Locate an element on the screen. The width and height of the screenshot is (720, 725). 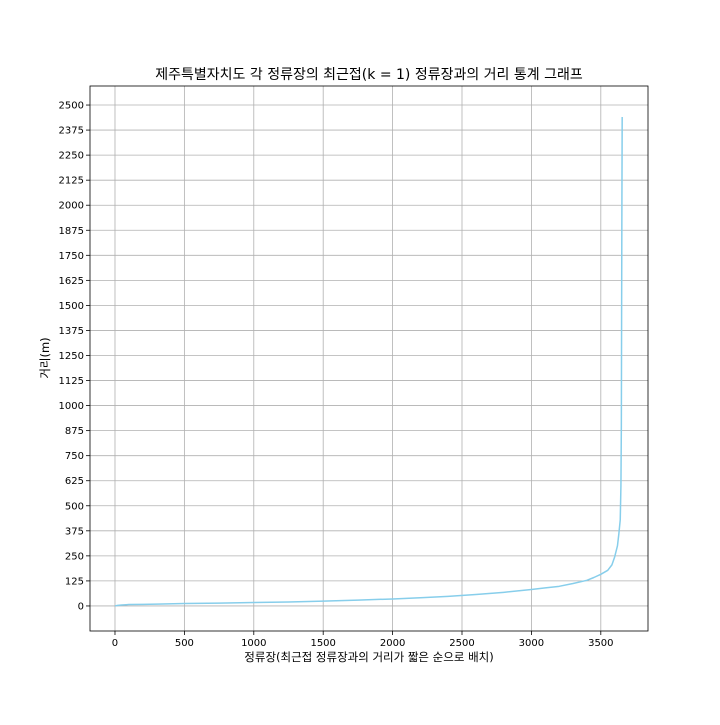
x-tick-label: 2500 is located at coordinates (461, 643).